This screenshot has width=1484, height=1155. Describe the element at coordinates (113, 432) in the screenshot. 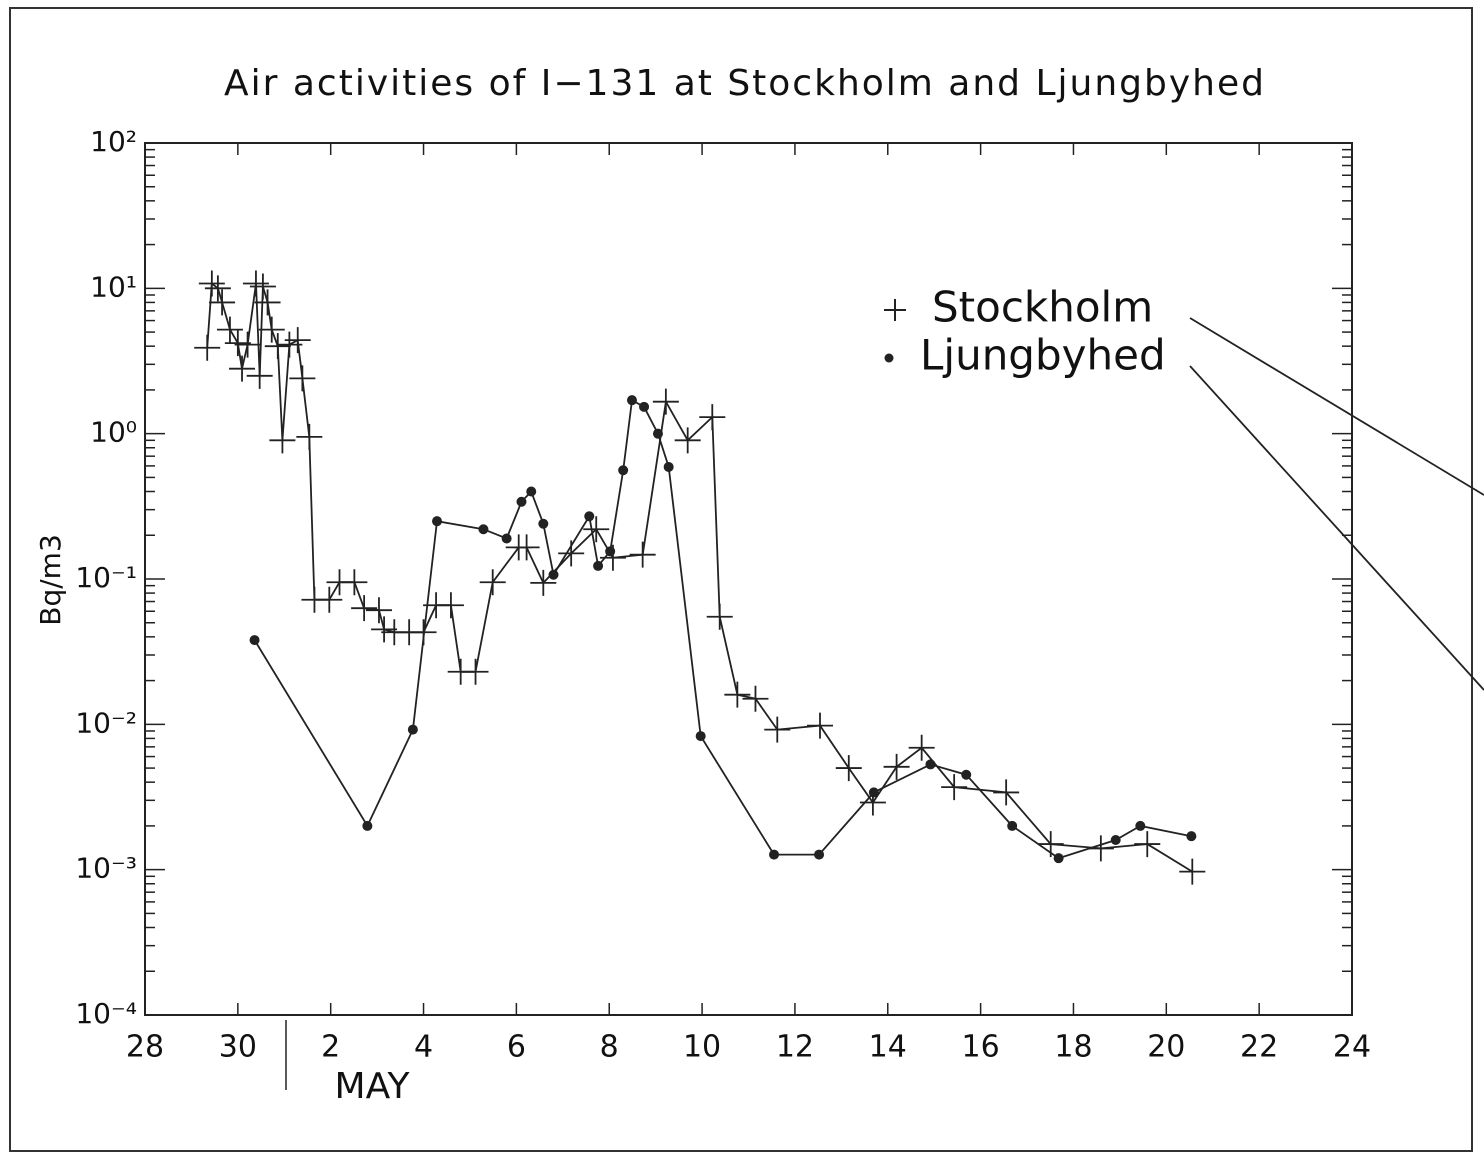

I see `y-tick-label: 10⁰` at that location.